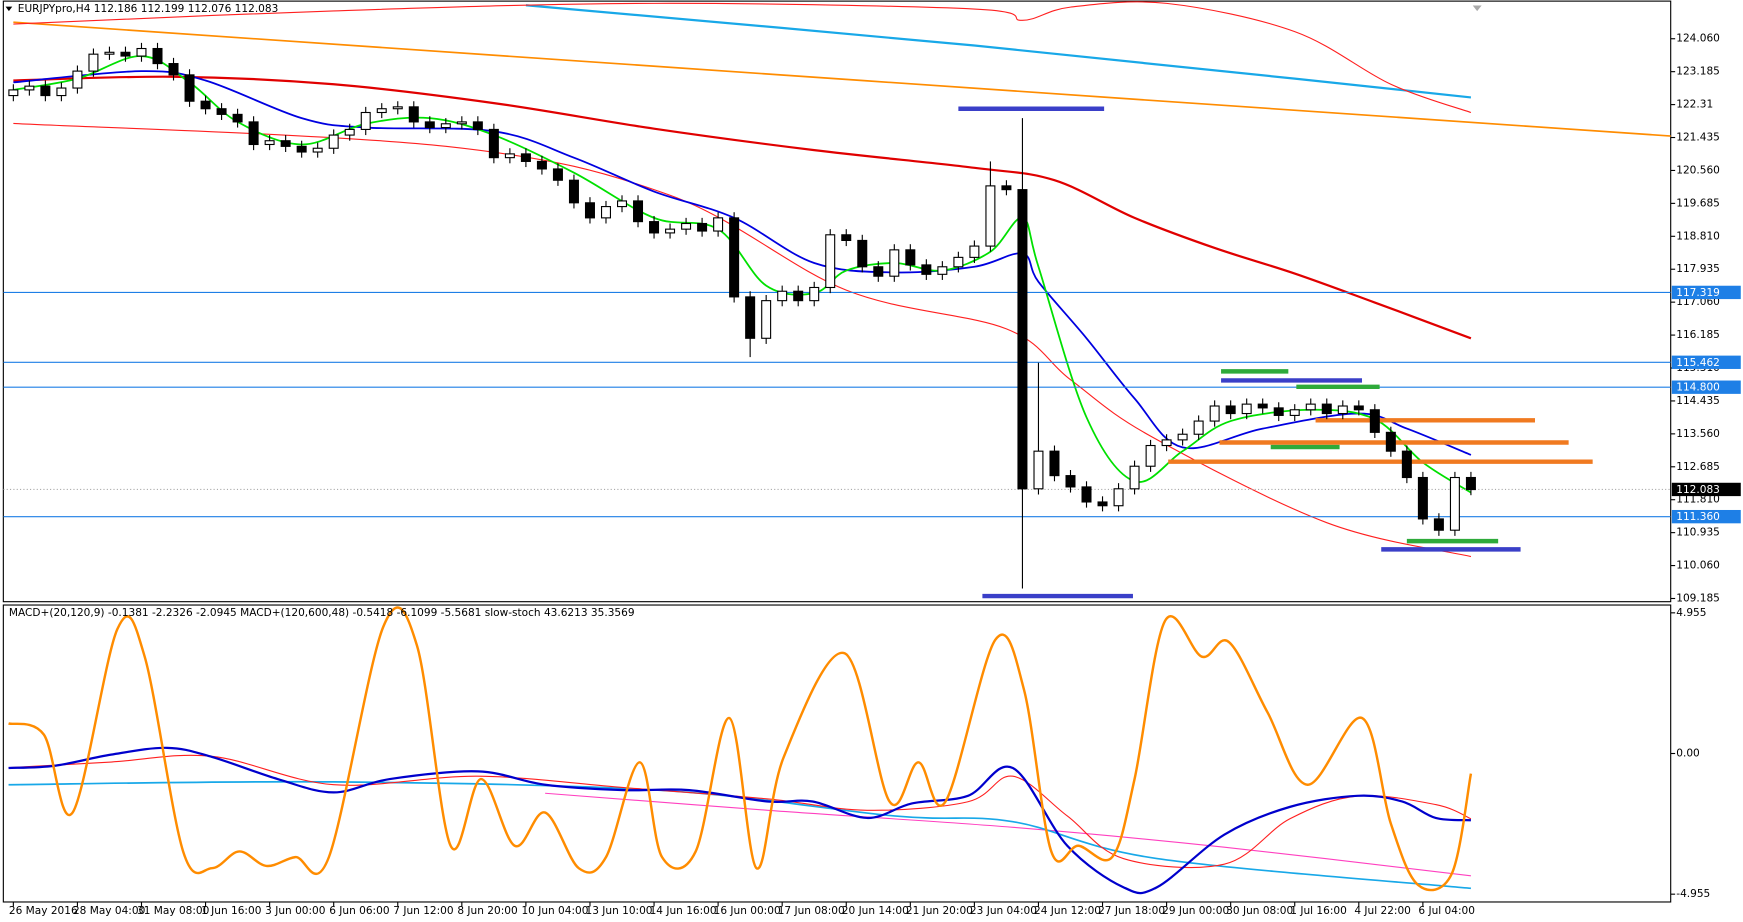 This screenshot has height=922, width=1743. What do you see at coordinates (1698, 138) in the screenshot?
I see `y-tick-label: 121.435` at bounding box center [1698, 138].